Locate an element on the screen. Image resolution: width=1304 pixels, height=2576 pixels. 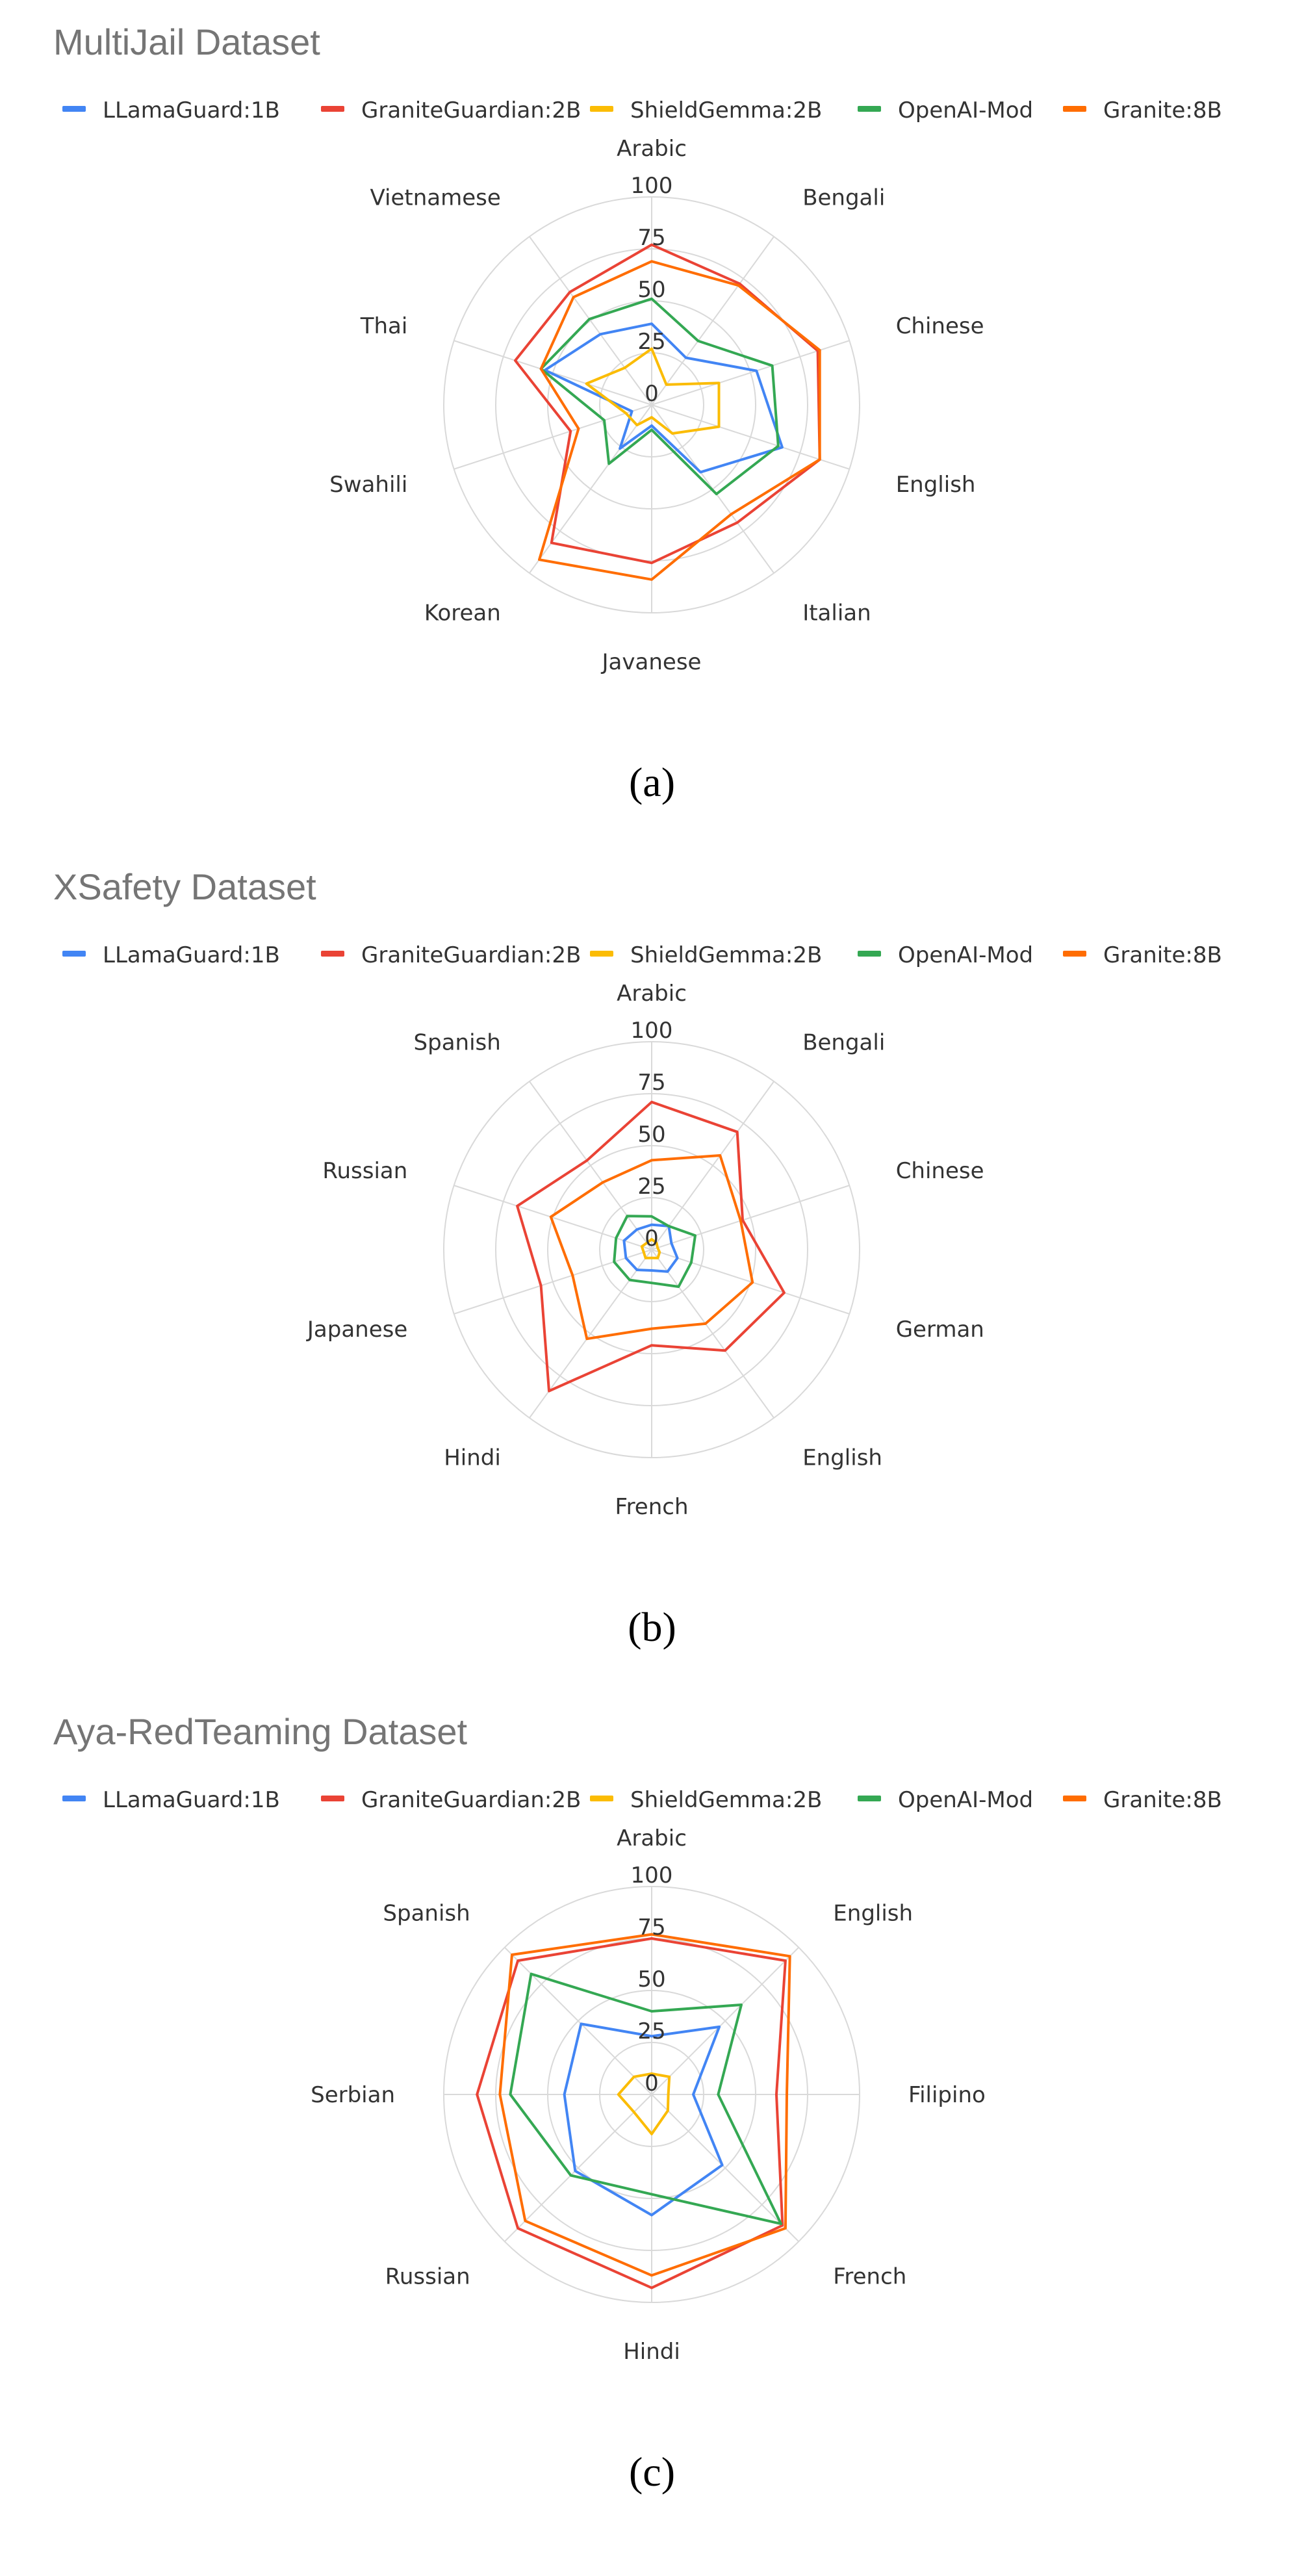
axis-label-german: German is located at coordinates (940, 1330).